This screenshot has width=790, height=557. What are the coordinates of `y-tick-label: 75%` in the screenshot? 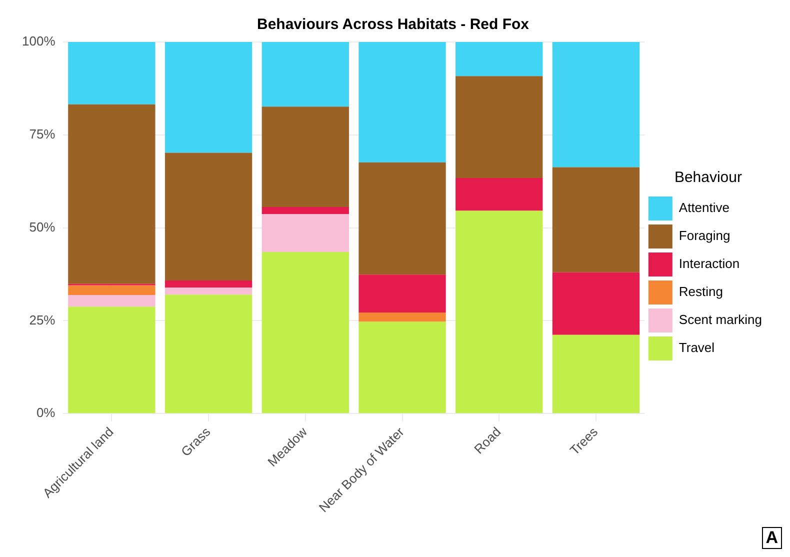 It's located at (42, 134).